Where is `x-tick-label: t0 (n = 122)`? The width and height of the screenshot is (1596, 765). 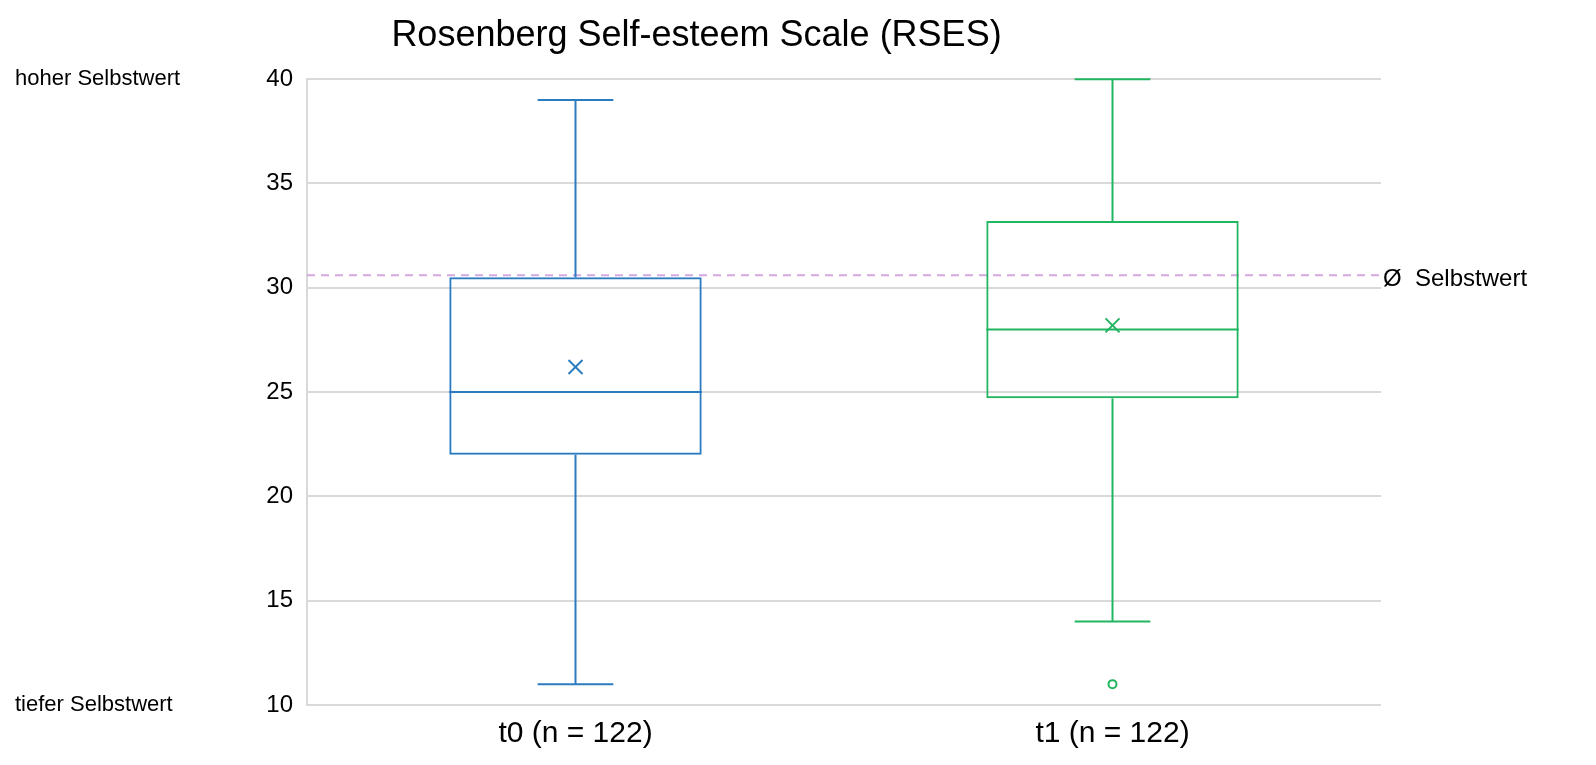 x-tick-label: t0 (n = 122) is located at coordinates (575, 732).